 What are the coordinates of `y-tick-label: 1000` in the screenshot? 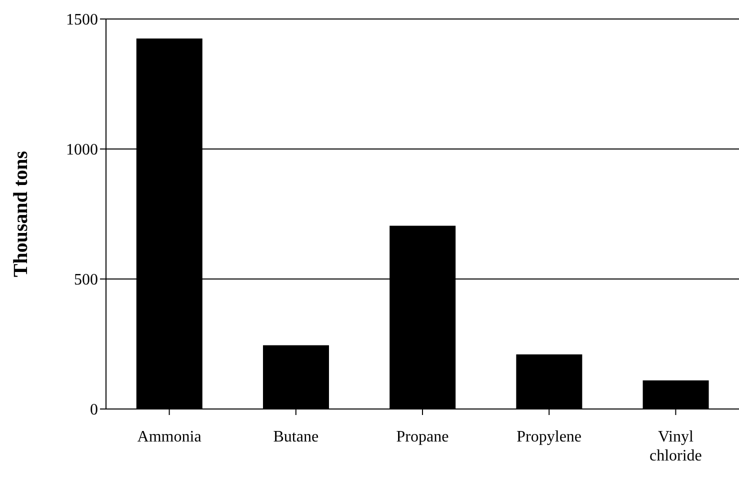 It's located at (82, 150).